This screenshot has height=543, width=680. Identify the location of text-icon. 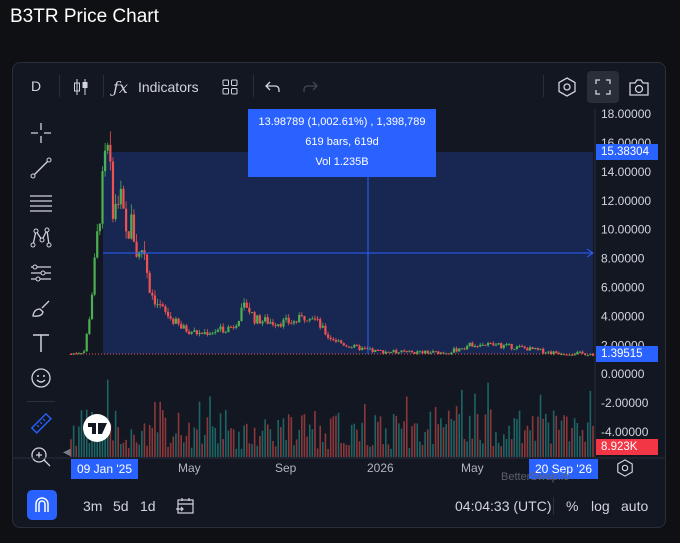
(41, 343).